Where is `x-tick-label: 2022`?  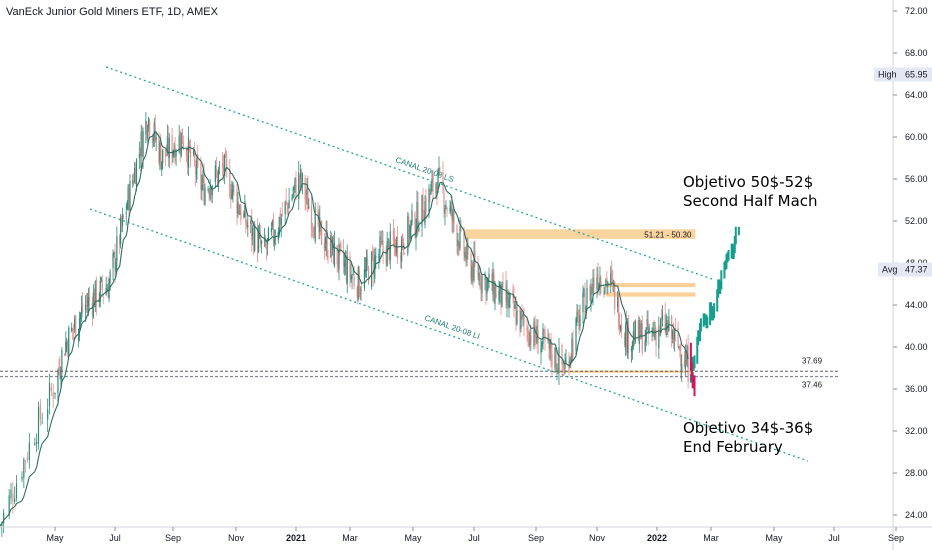 x-tick-label: 2022 is located at coordinates (657, 538).